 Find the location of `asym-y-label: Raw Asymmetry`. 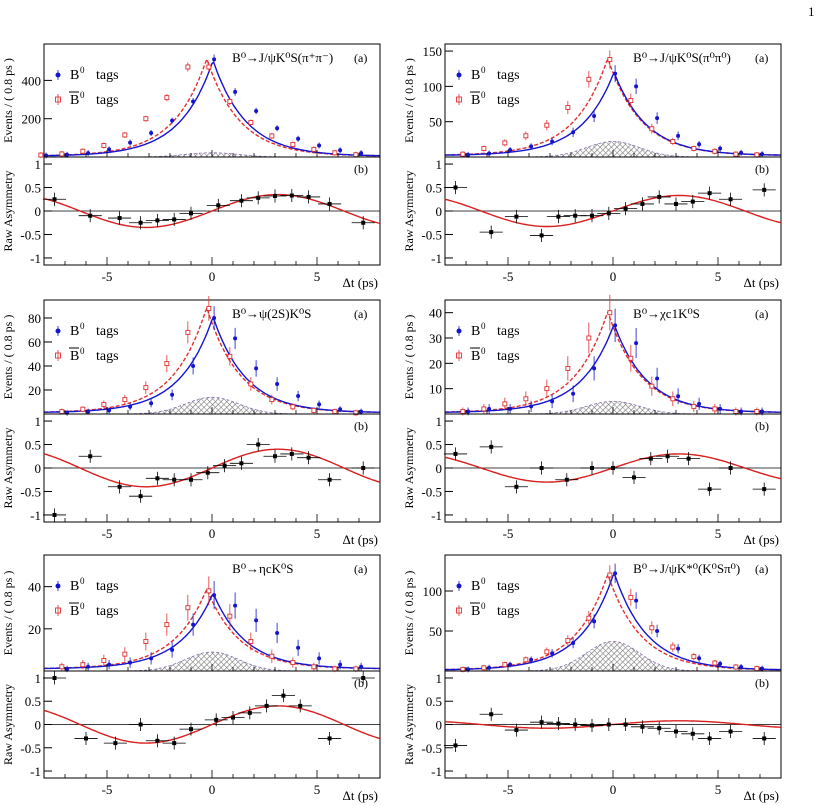

asym-y-label: Raw Asymmetry is located at coordinates (8, 724).